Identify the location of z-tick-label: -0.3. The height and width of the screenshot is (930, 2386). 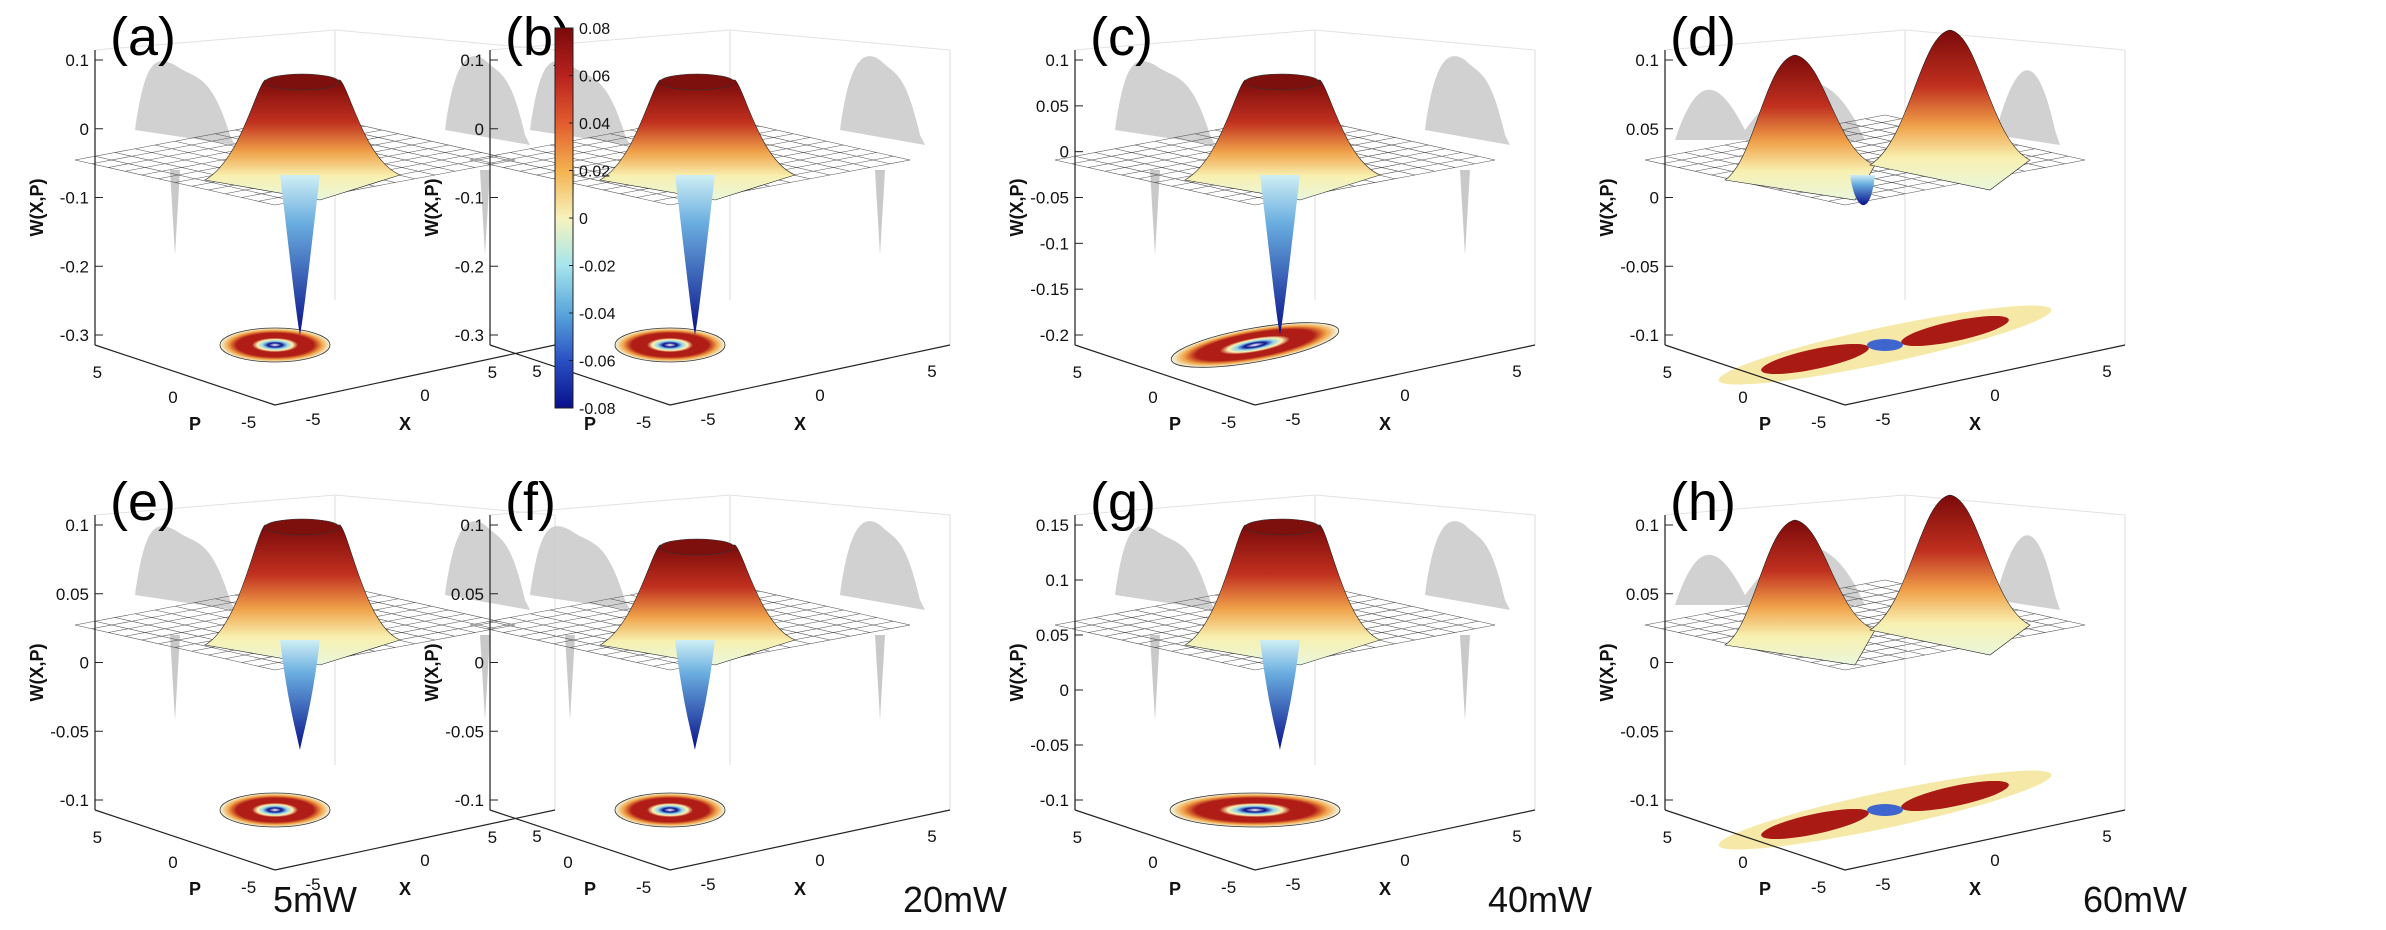
(469, 335).